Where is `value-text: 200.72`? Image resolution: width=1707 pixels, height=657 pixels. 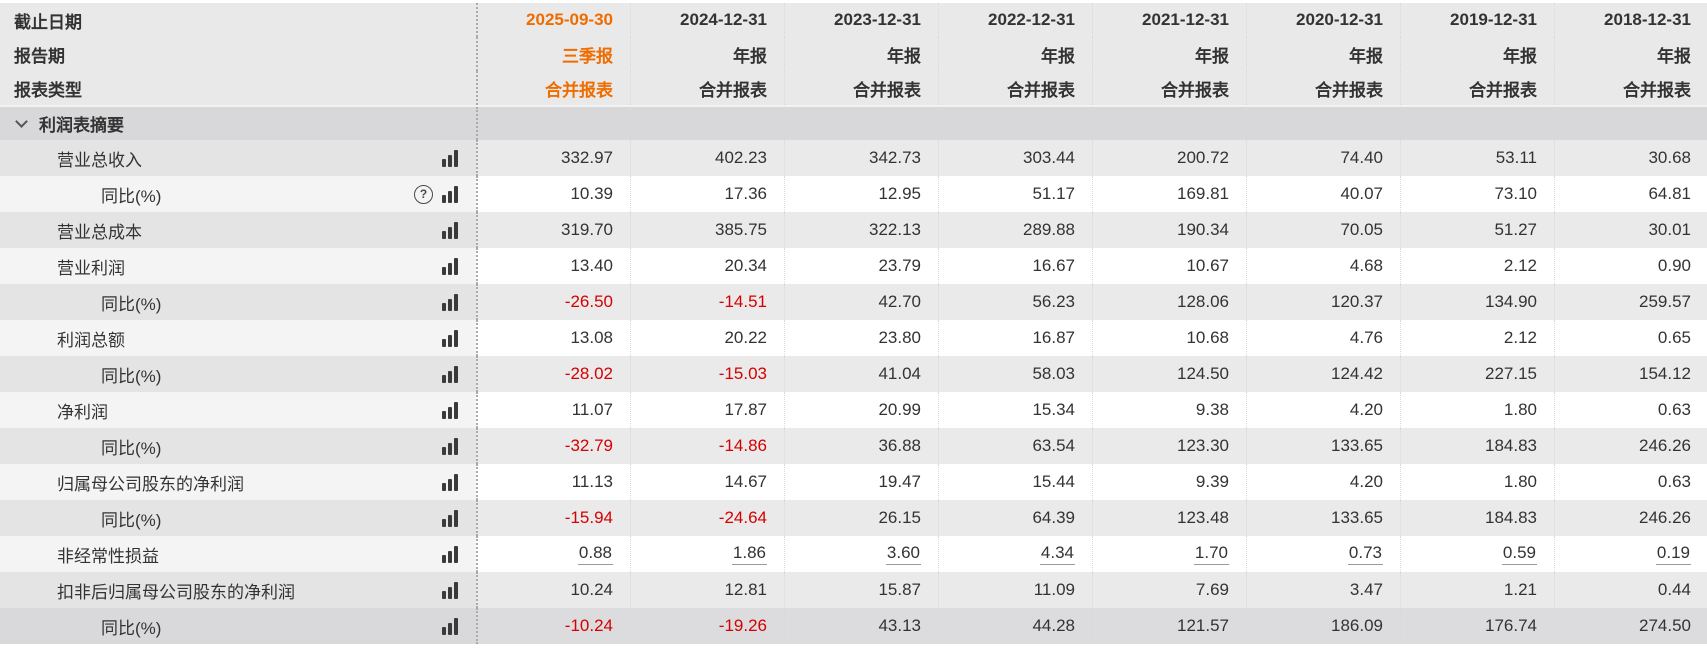 value-text: 200.72 is located at coordinates (1203, 157).